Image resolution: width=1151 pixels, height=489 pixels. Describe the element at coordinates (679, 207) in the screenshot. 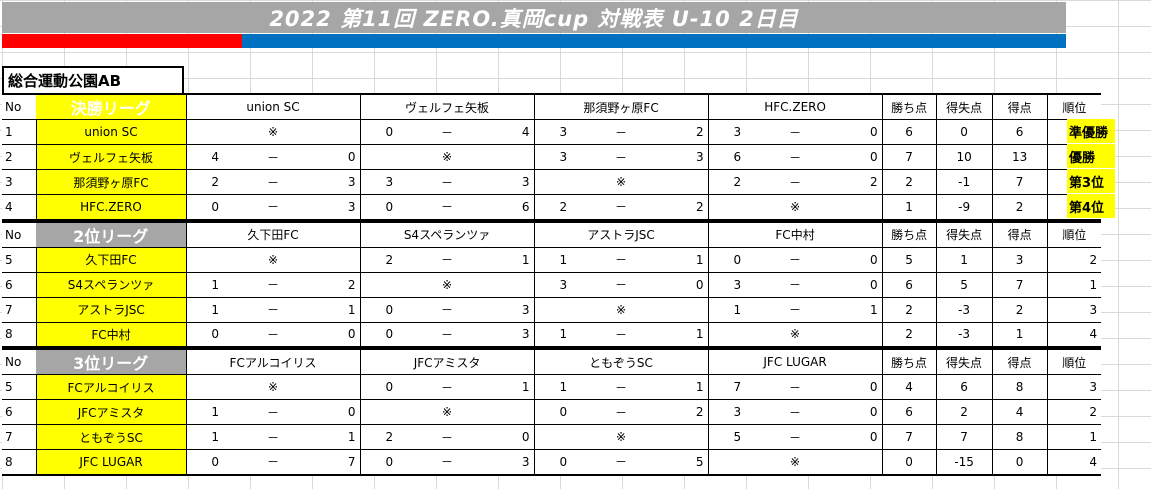

I see `score-against: 2` at that location.